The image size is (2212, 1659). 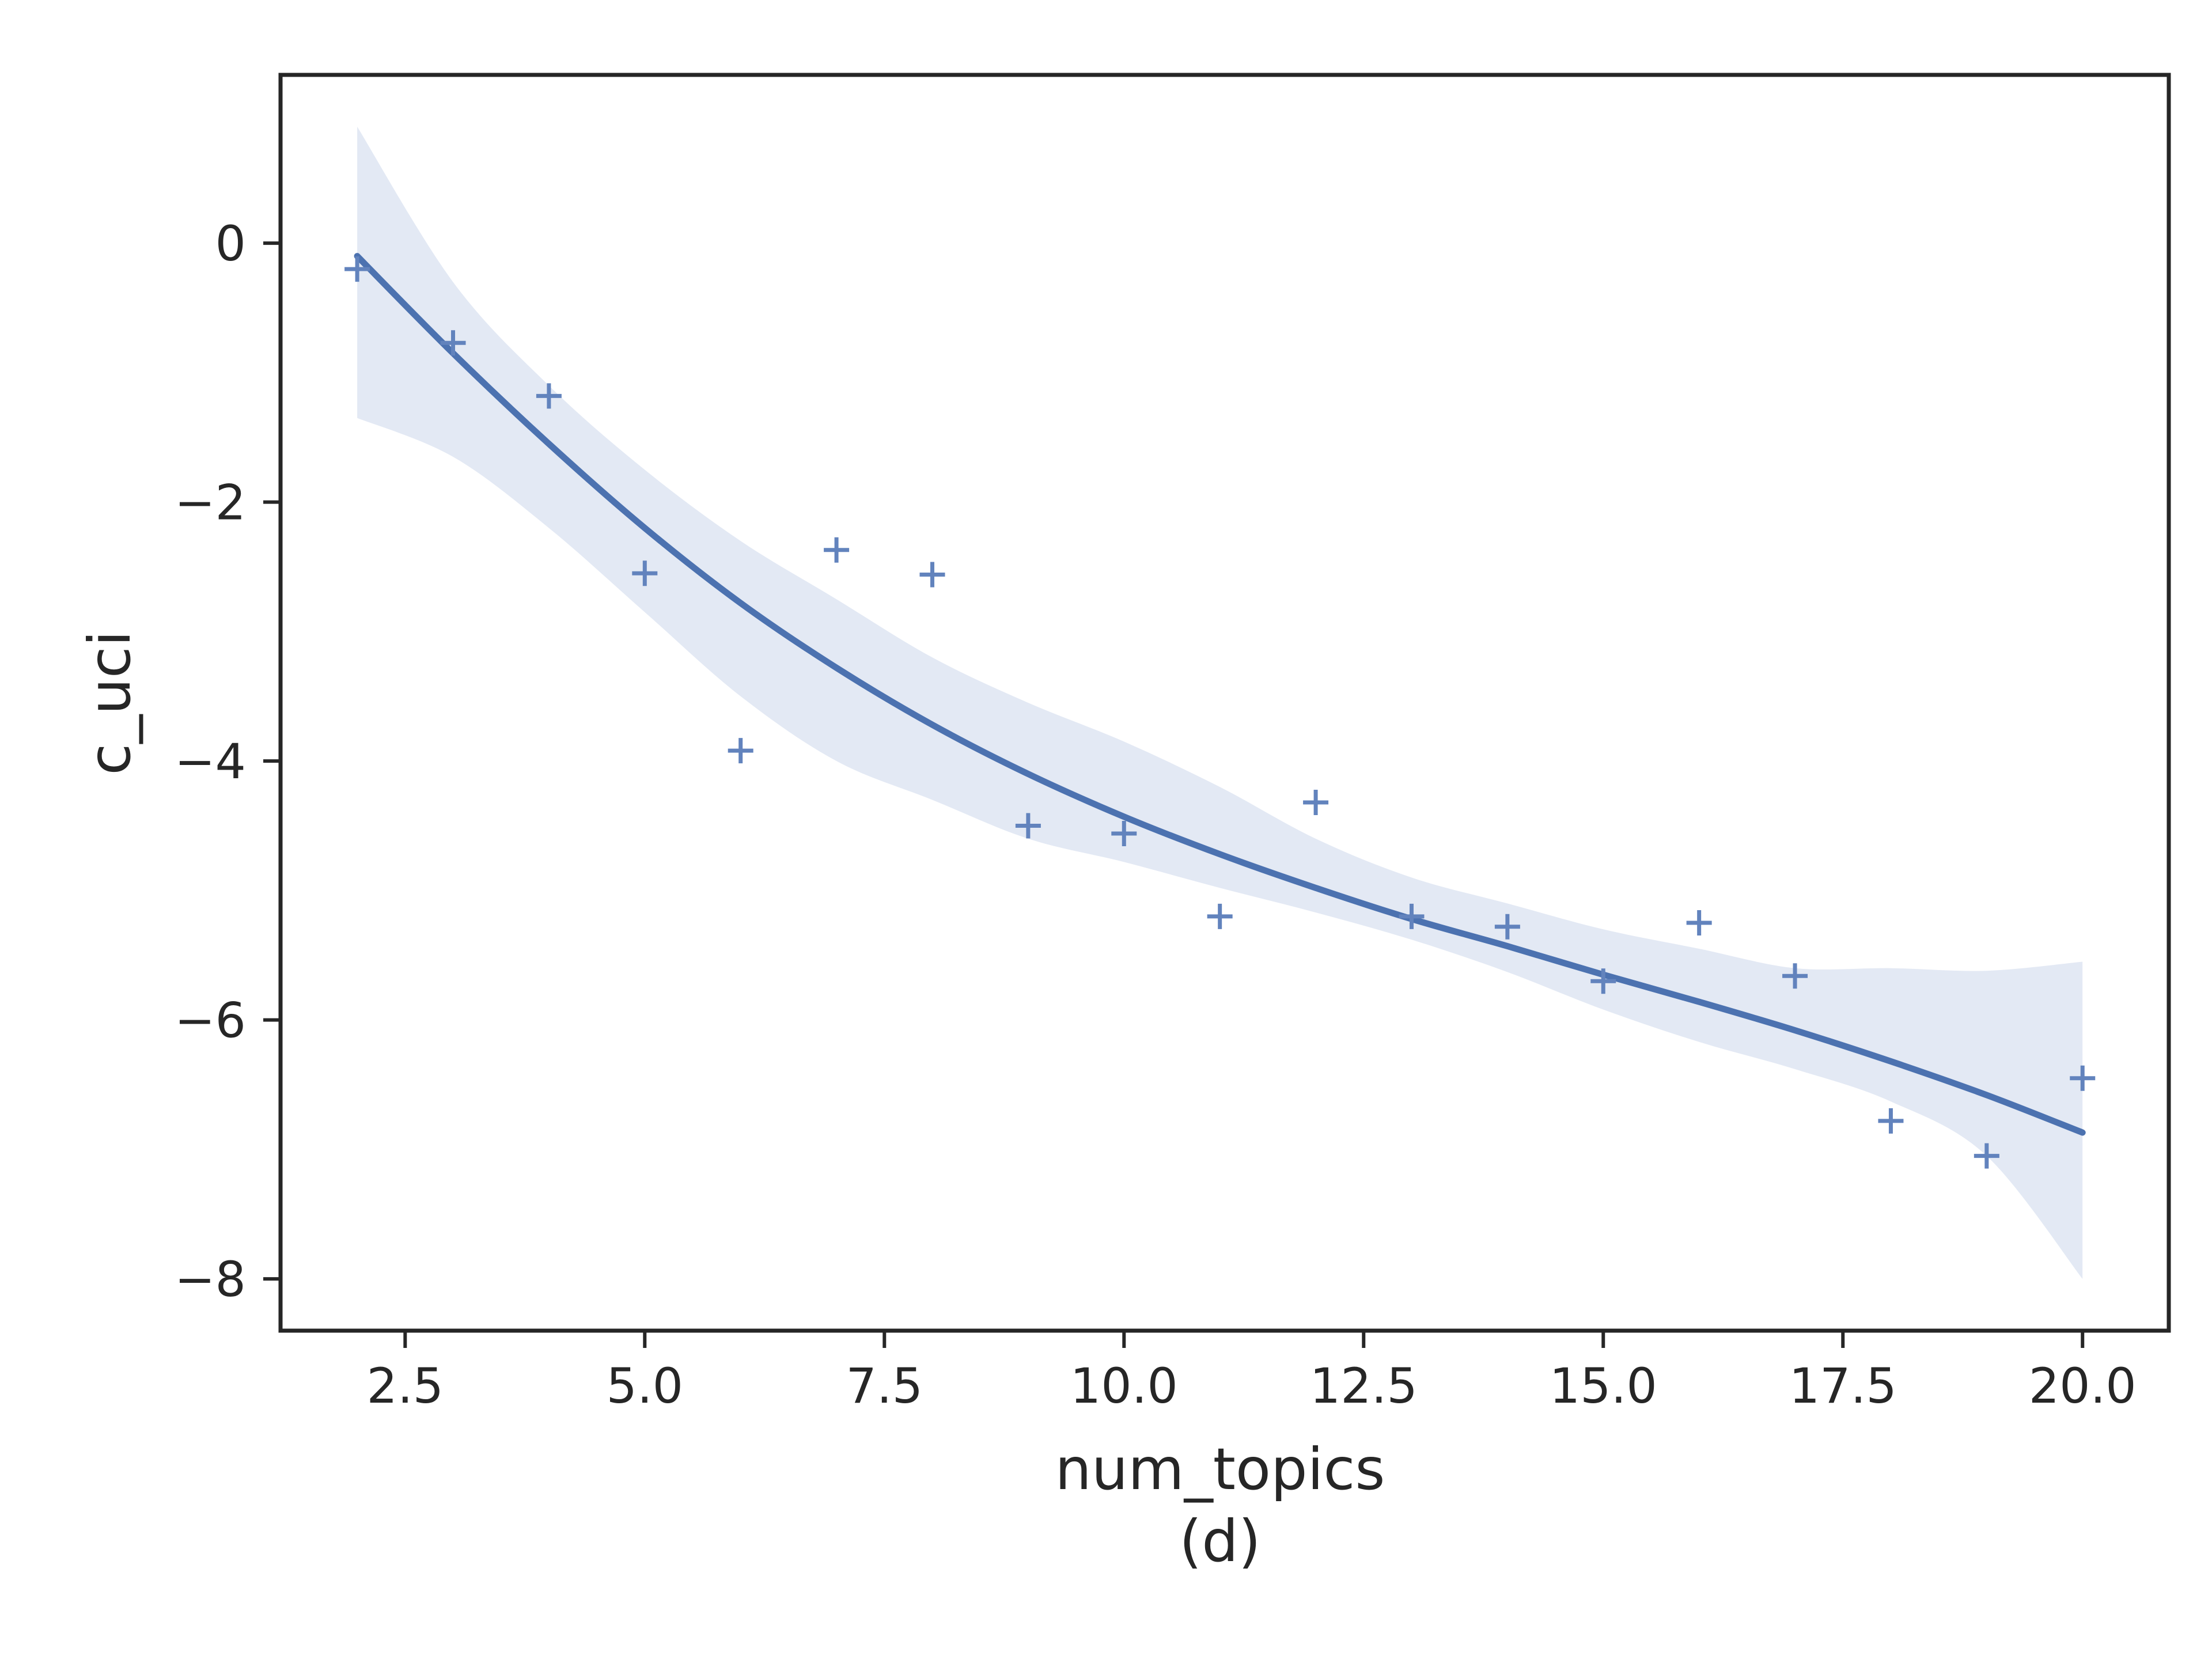 What do you see at coordinates (1252, 1372) in the screenshot?
I see `x-ticks: 2.5 5.0 7.5 10.0 12.5 15.0 17.5 20.0` at bounding box center [1252, 1372].